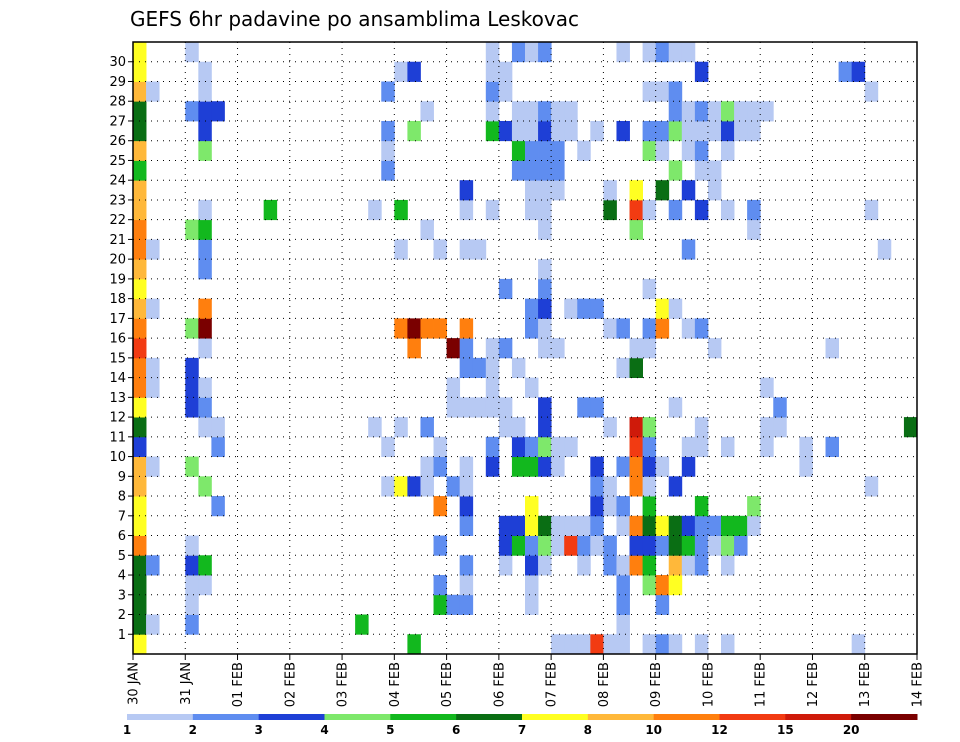  I want to click on y-tick-label: 21, so click(117, 240).